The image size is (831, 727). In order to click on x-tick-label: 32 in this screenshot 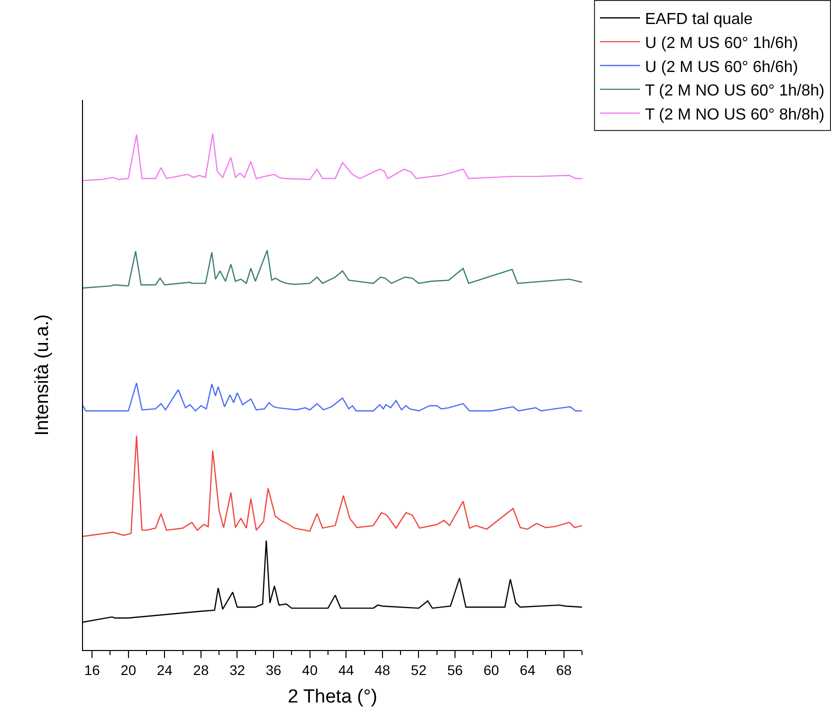, I will do `click(237, 670)`.